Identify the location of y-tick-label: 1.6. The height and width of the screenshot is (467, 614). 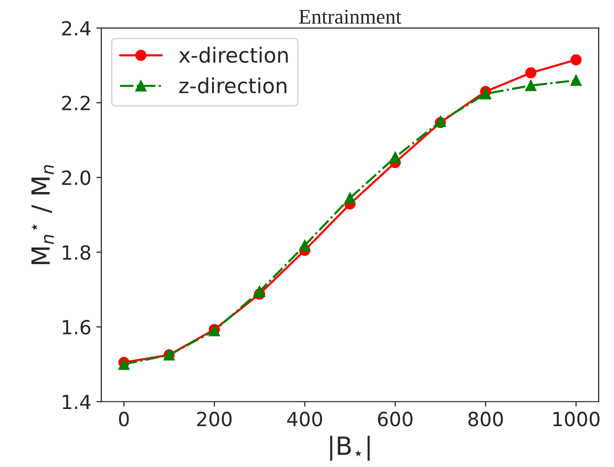
(76, 327).